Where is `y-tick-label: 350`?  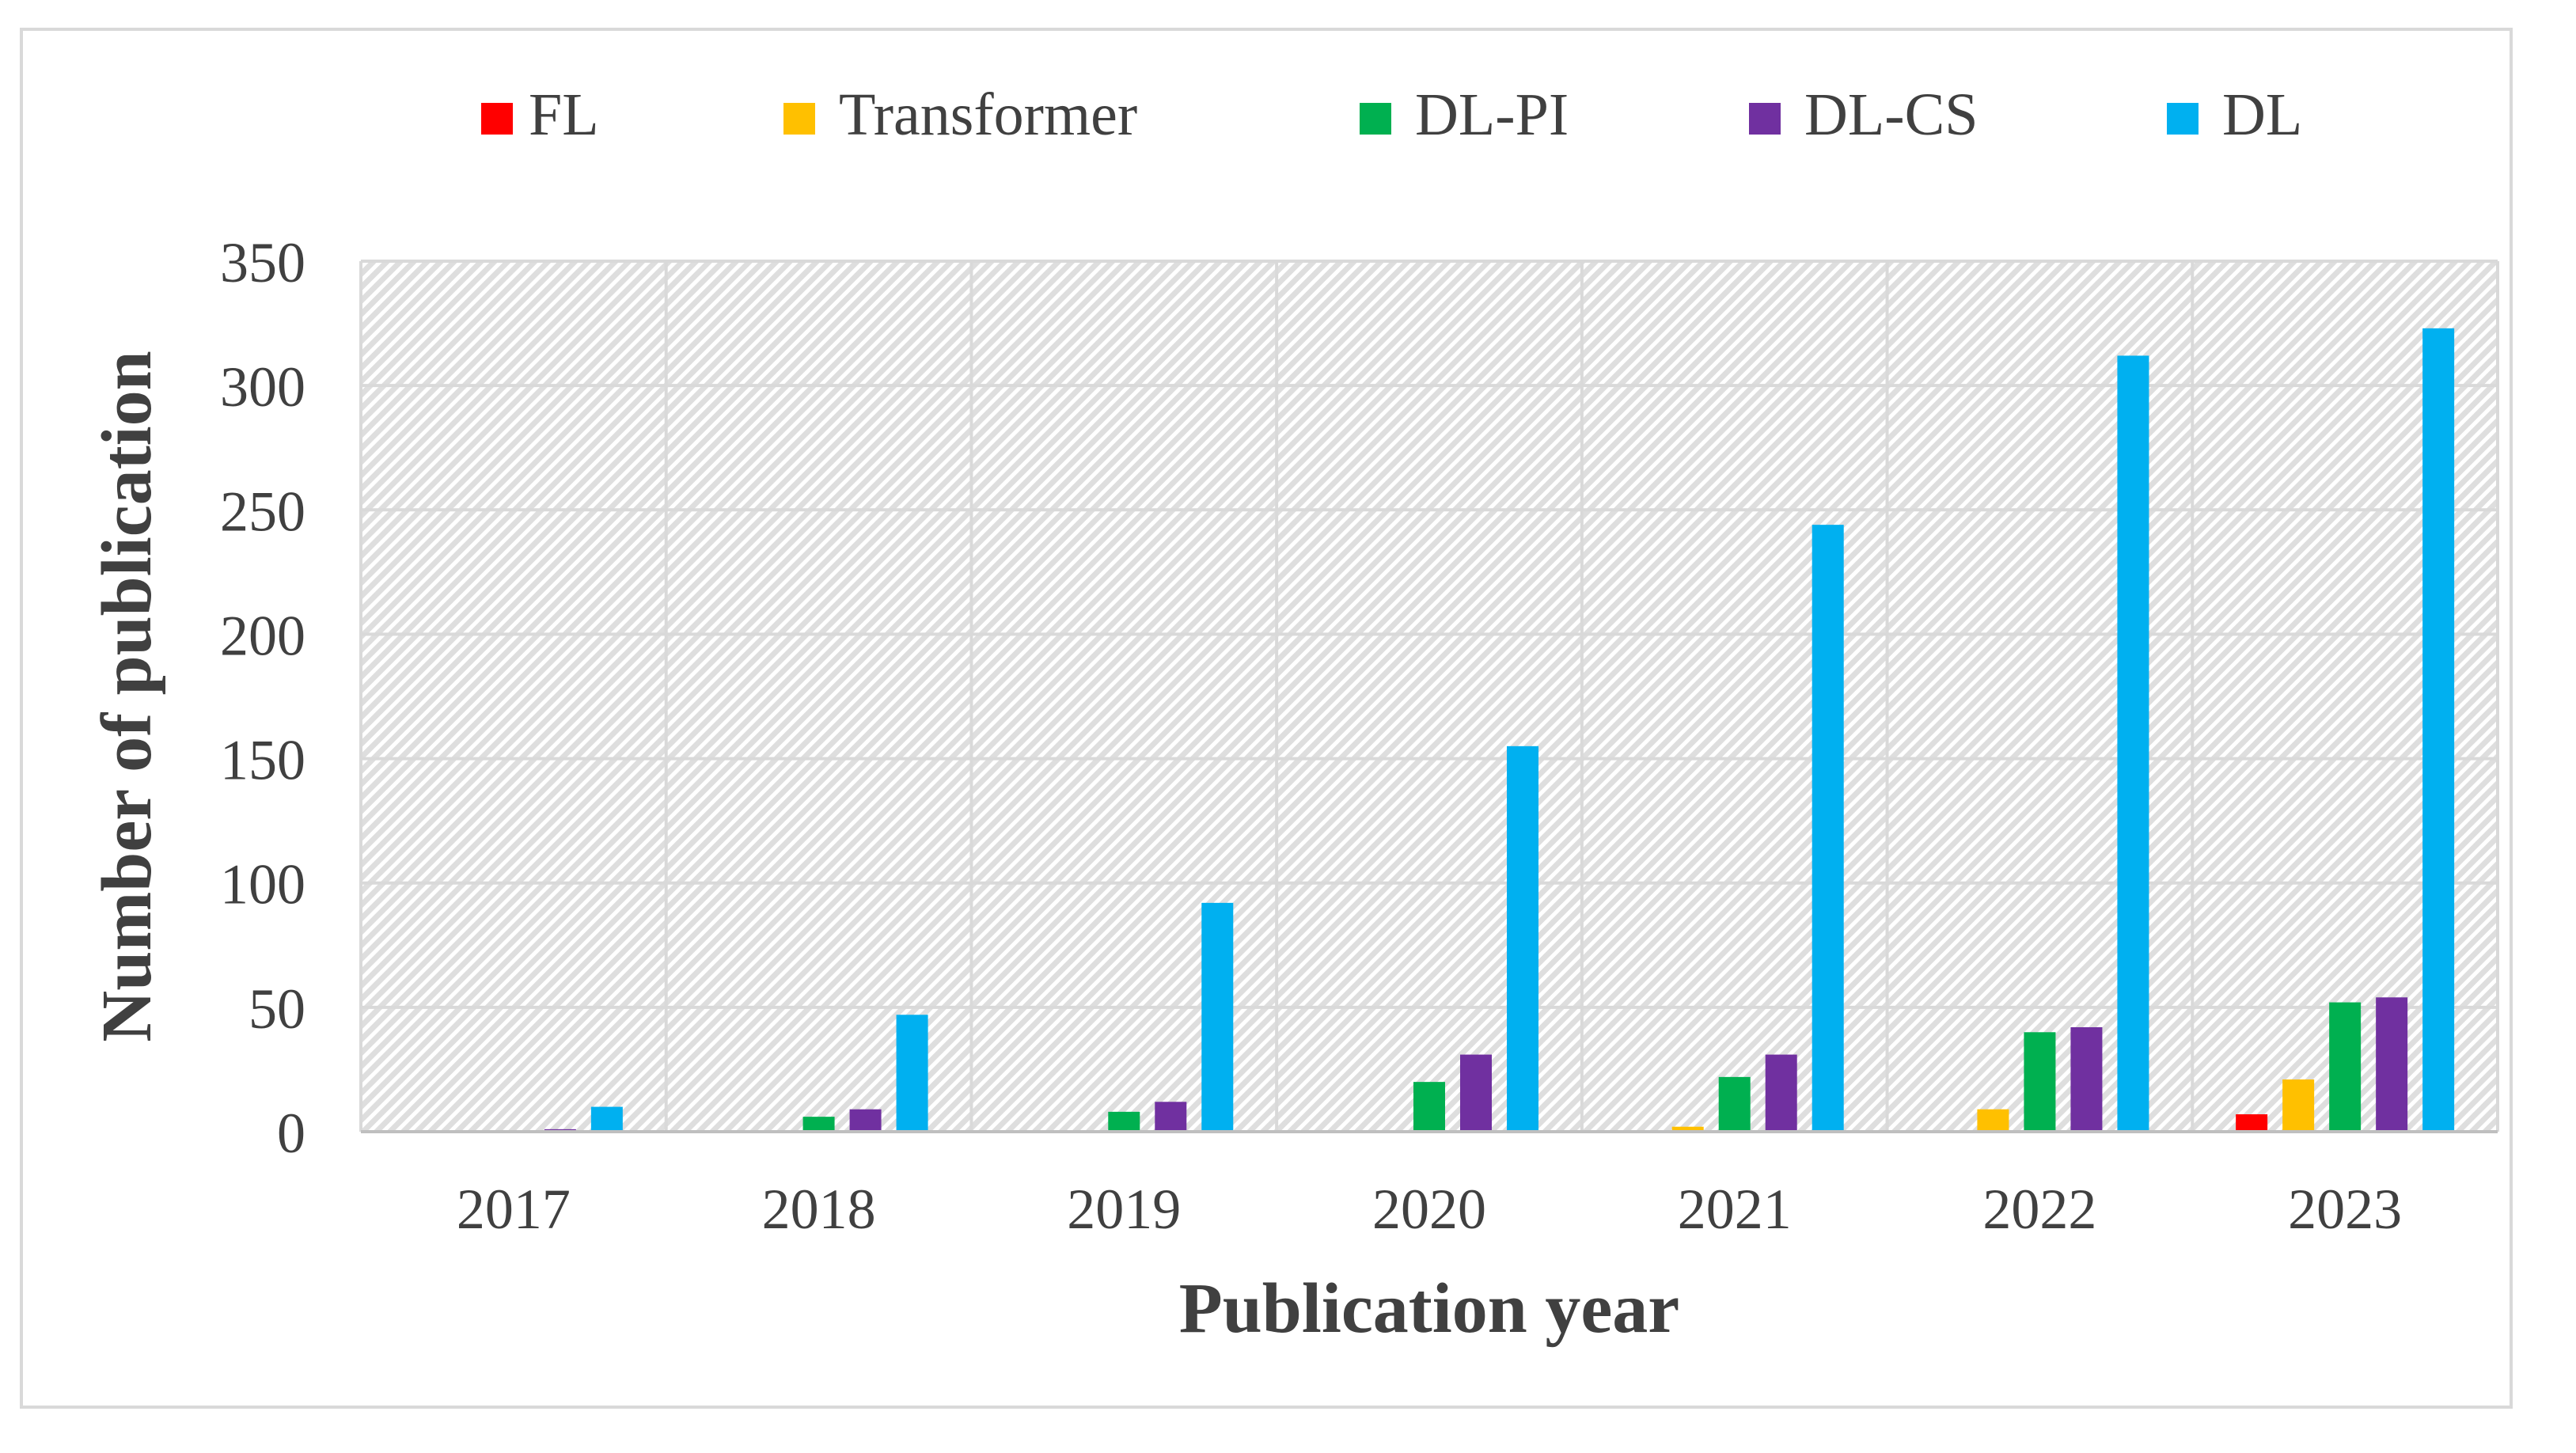
y-tick-label: 350 is located at coordinates (262, 262).